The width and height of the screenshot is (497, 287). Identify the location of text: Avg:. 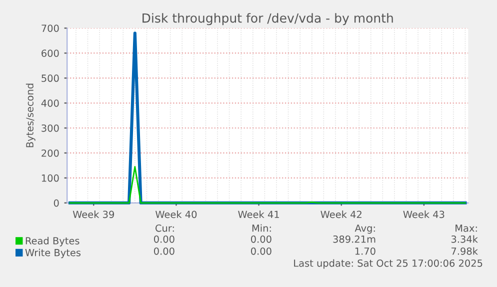
(364, 229).